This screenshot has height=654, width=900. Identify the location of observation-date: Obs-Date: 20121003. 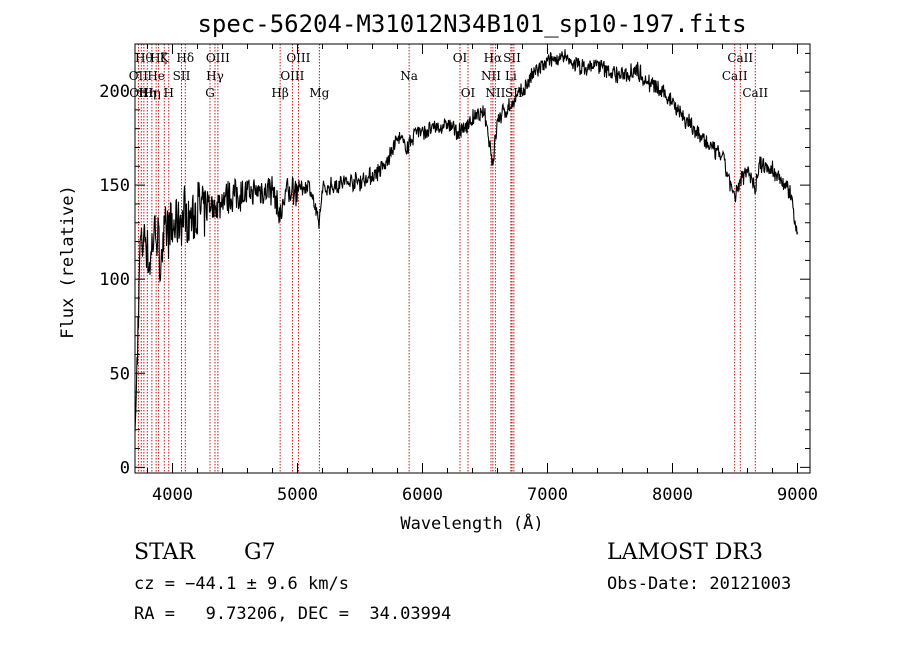
(699, 584).